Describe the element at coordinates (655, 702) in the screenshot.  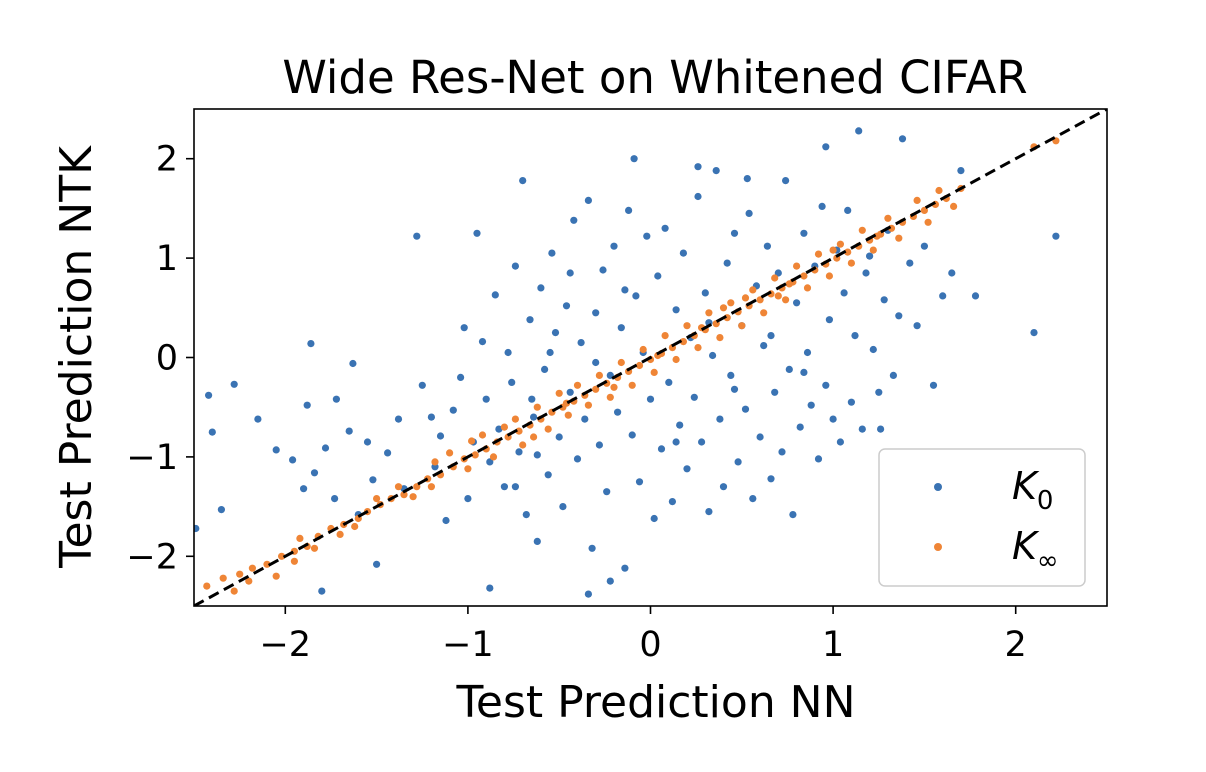
I see `x-axis-label: Test Prediction NN` at that location.